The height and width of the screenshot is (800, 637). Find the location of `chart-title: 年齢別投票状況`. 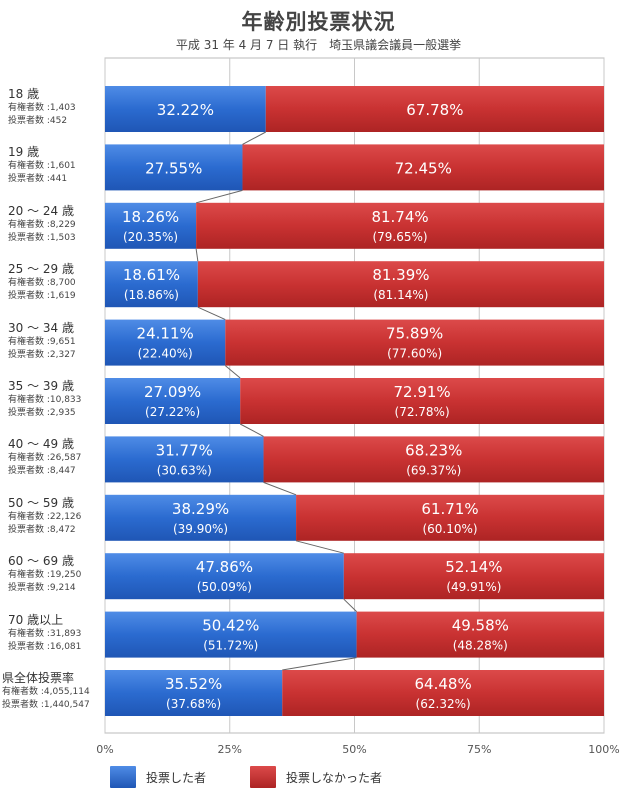

chart-title: 年齢別投票状況 is located at coordinates (318, 22).